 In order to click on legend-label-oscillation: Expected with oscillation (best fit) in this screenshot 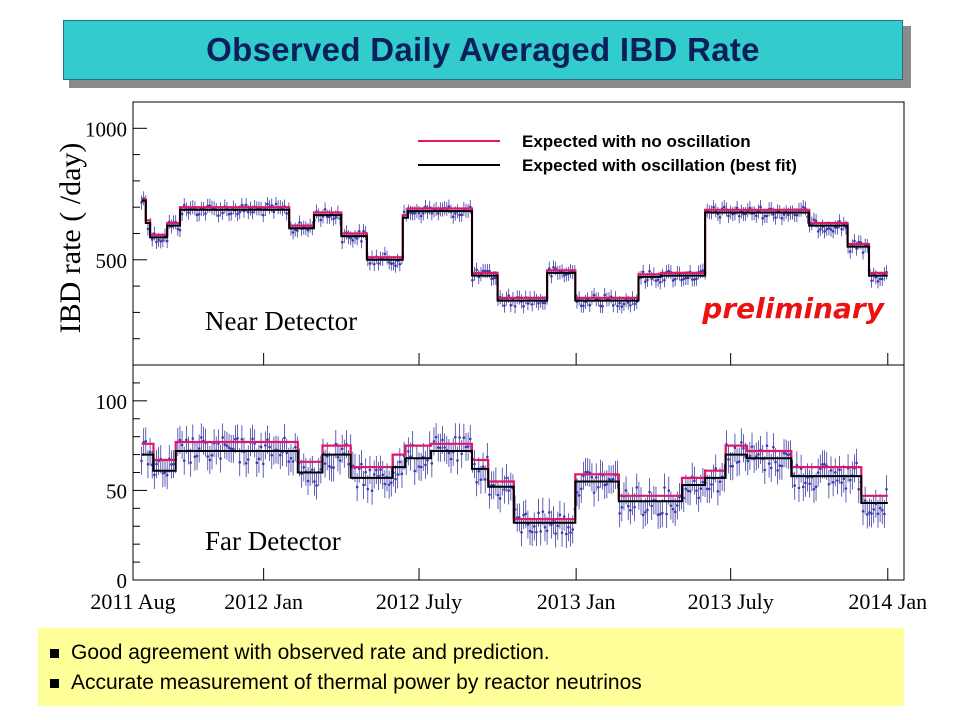, I will do `click(659, 165)`.